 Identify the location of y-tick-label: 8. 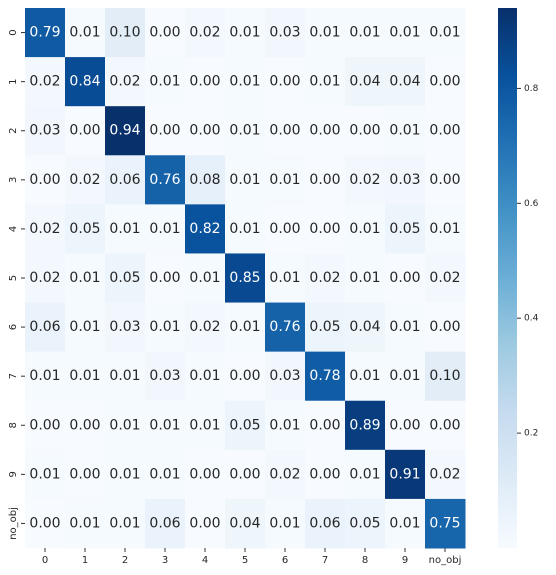
(13, 425).